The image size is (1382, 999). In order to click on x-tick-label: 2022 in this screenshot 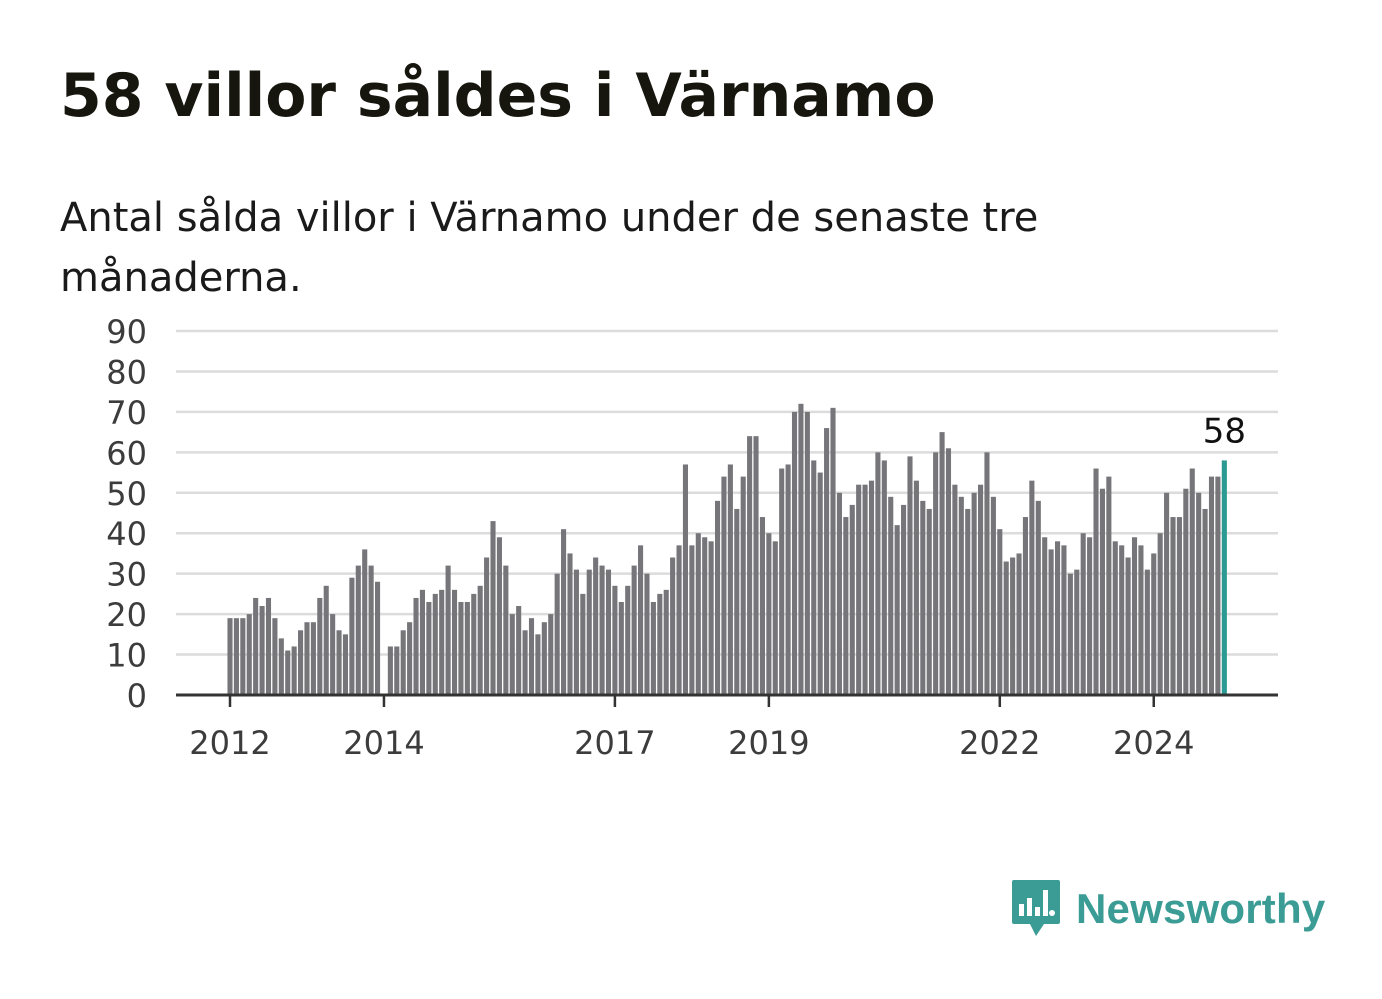, I will do `click(999, 743)`.